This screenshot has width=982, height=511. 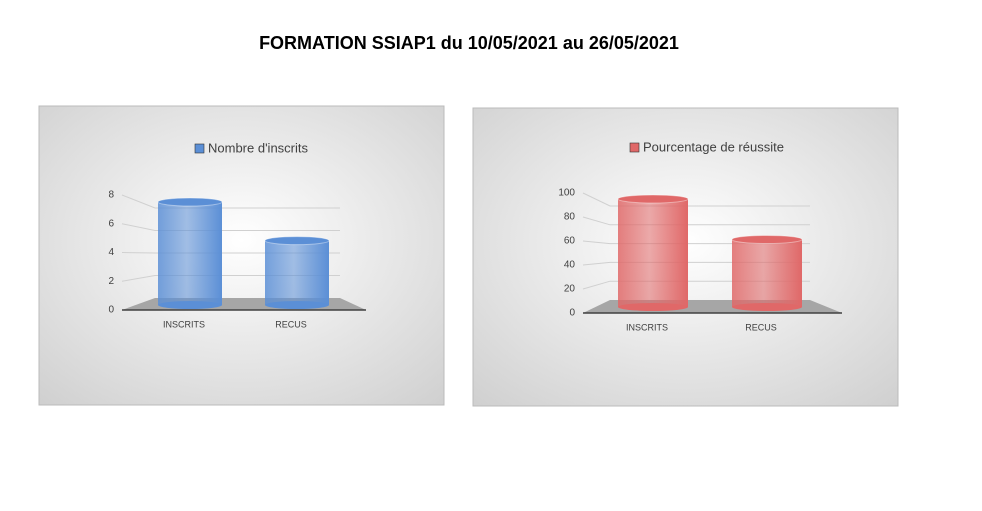 I want to click on legend-label: Nombre d'inscrits, so click(x=258, y=147).